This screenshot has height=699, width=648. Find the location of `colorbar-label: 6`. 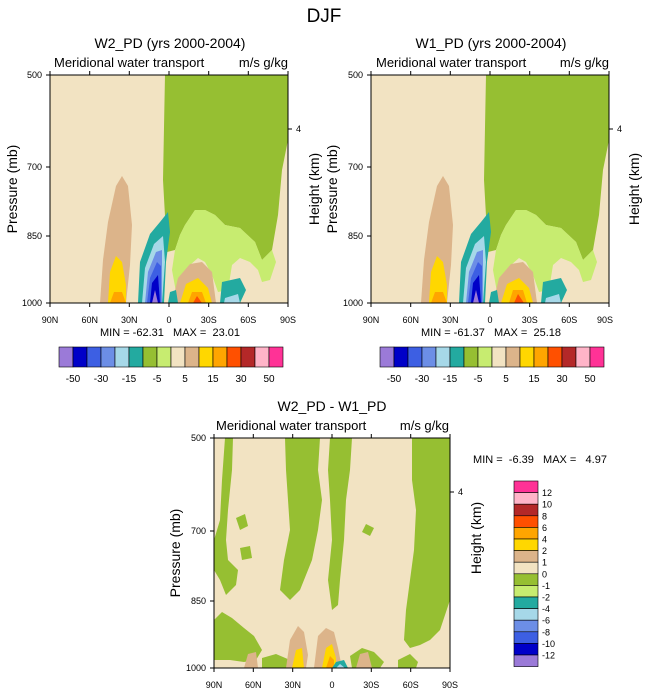

colorbar-label: 6 is located at coordinates (544, 528).